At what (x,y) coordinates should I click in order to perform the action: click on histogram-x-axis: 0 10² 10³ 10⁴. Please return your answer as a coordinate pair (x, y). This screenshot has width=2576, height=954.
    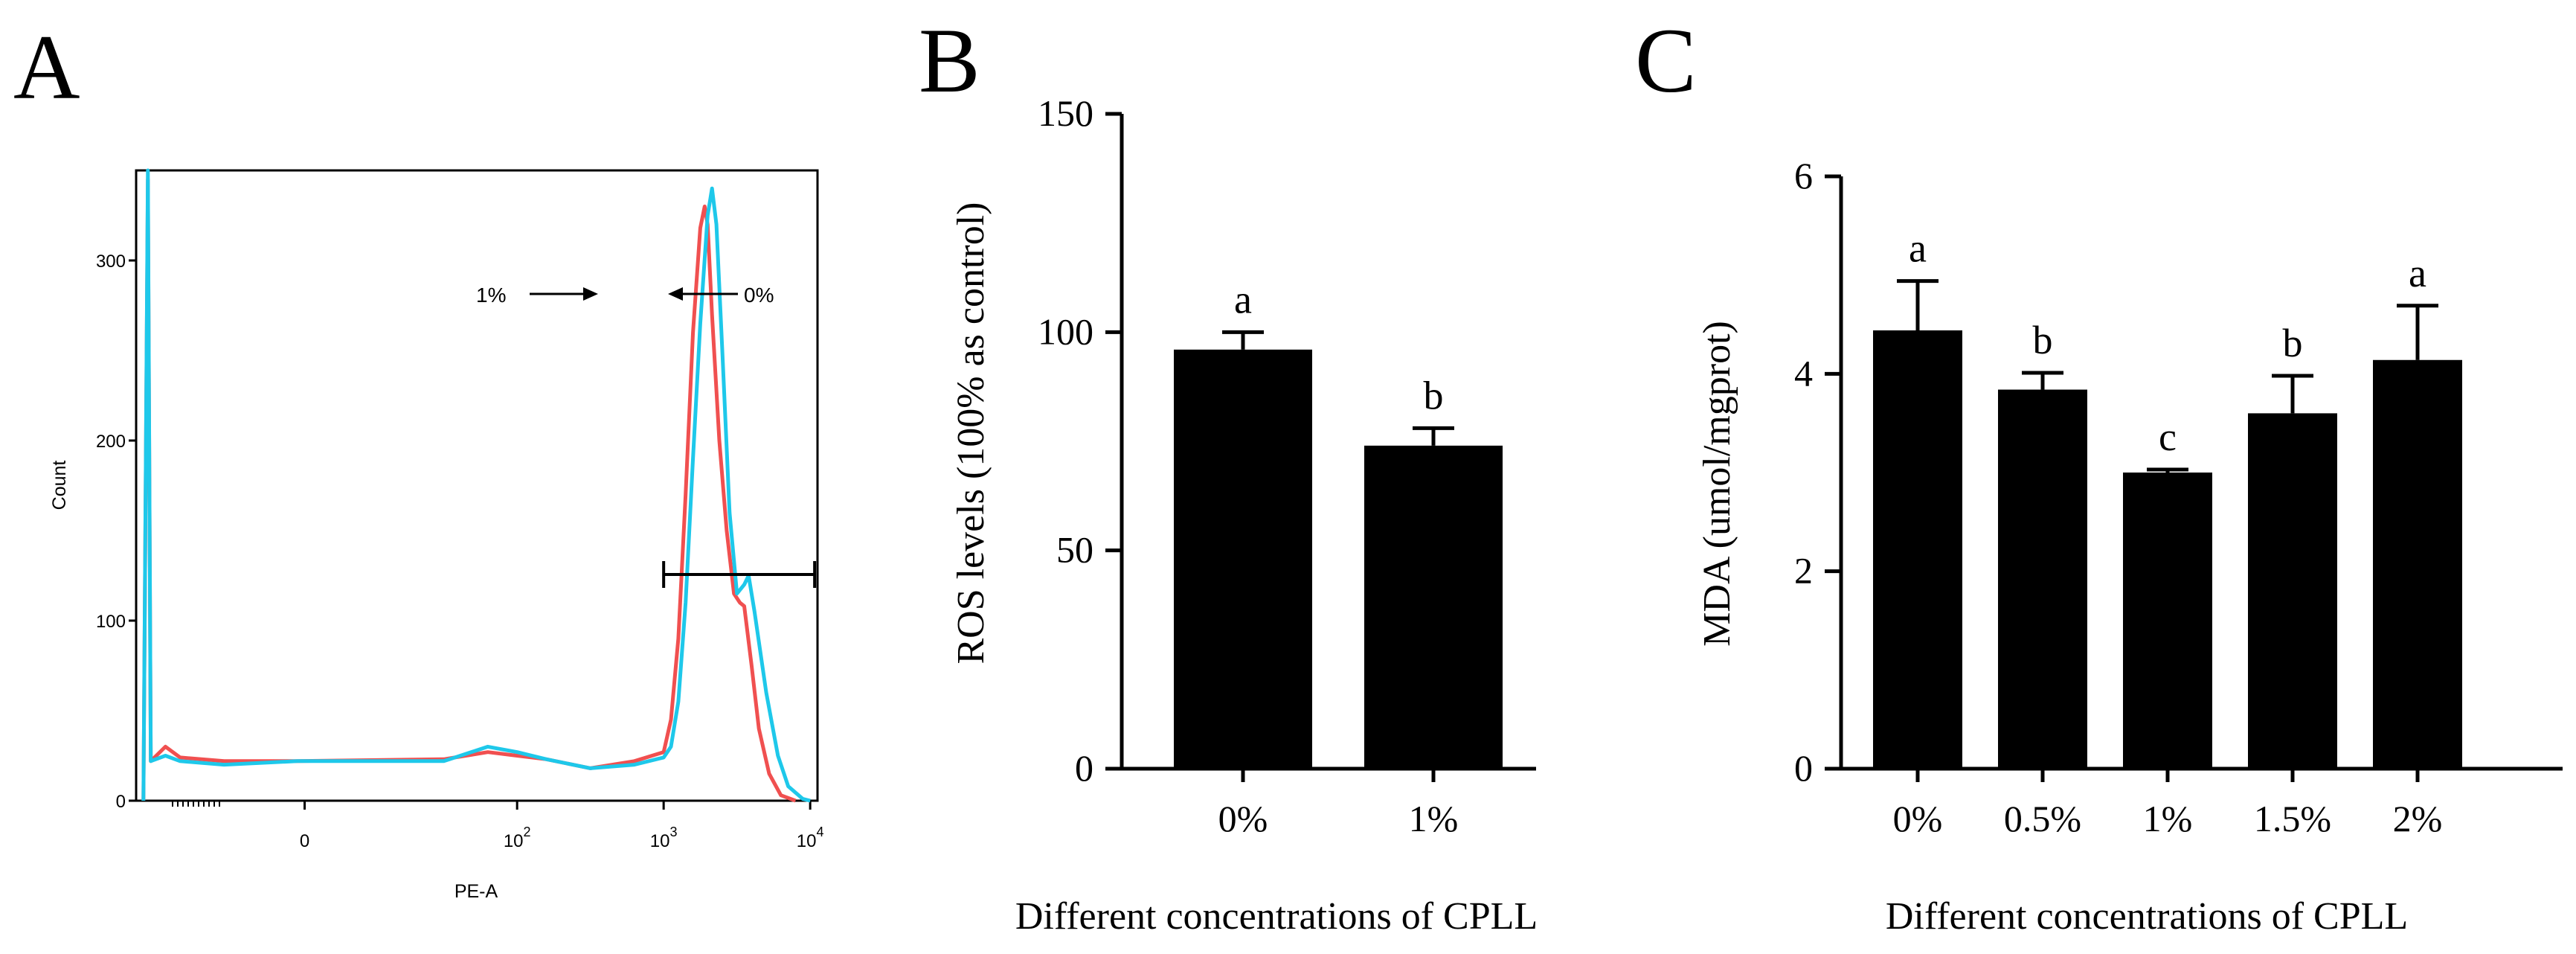
    Looking at the image, I should click on (498, 826).